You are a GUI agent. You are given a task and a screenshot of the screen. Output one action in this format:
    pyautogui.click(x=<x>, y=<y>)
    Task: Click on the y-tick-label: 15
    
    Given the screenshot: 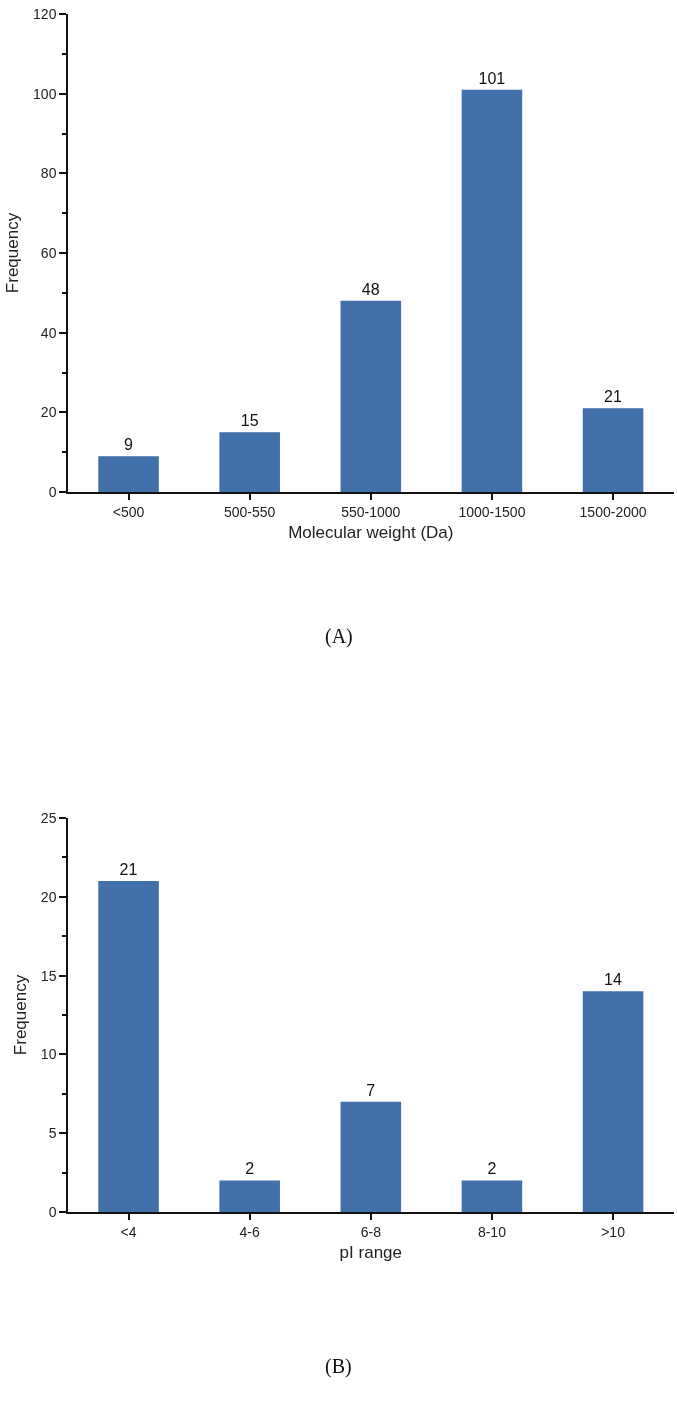 What is the action you would take?
    pyautogui.click(x=48, y=975)
    